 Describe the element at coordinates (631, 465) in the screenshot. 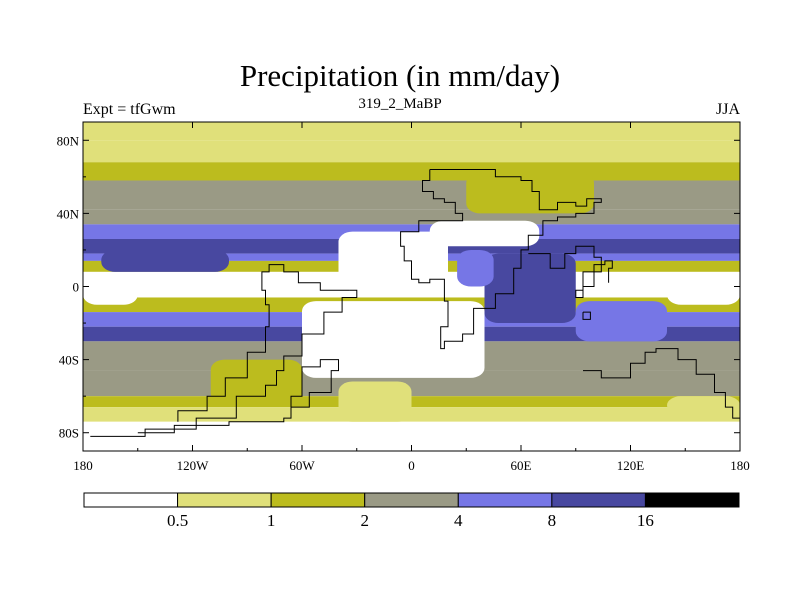

I see `x-tick-label: 120E` at that location.